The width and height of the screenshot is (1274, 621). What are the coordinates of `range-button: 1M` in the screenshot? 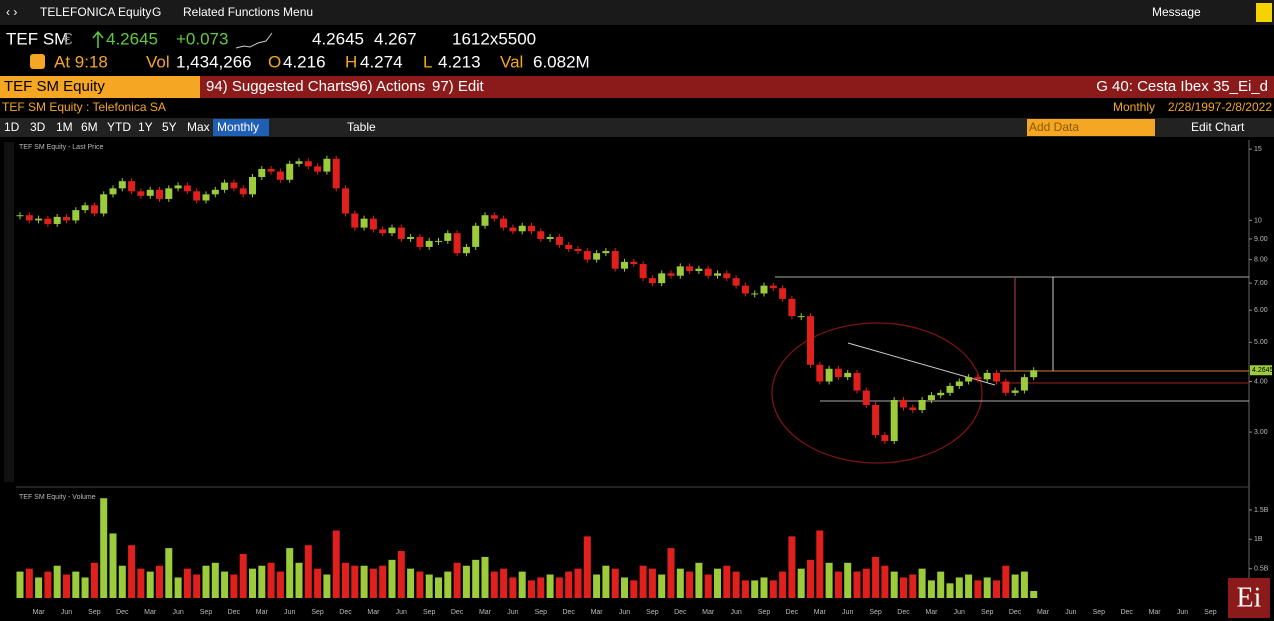 It's located at (64, 127).